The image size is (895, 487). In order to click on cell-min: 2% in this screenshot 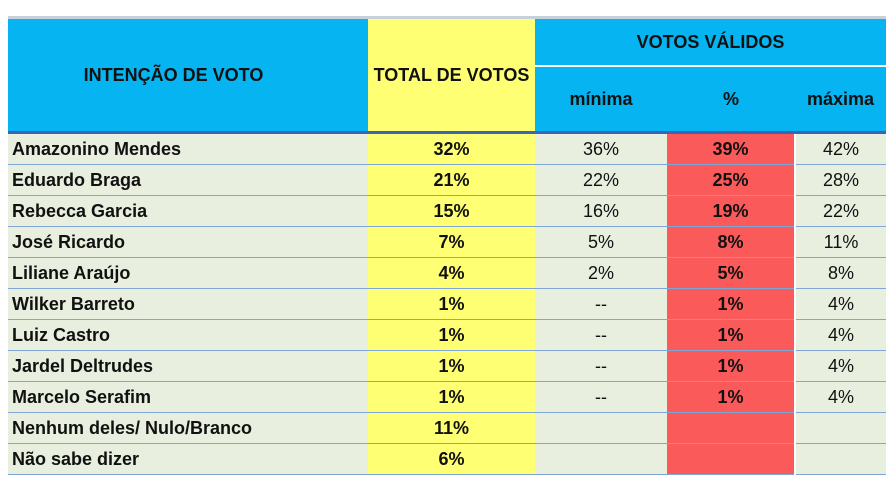, I will do `click(601, 273)`.